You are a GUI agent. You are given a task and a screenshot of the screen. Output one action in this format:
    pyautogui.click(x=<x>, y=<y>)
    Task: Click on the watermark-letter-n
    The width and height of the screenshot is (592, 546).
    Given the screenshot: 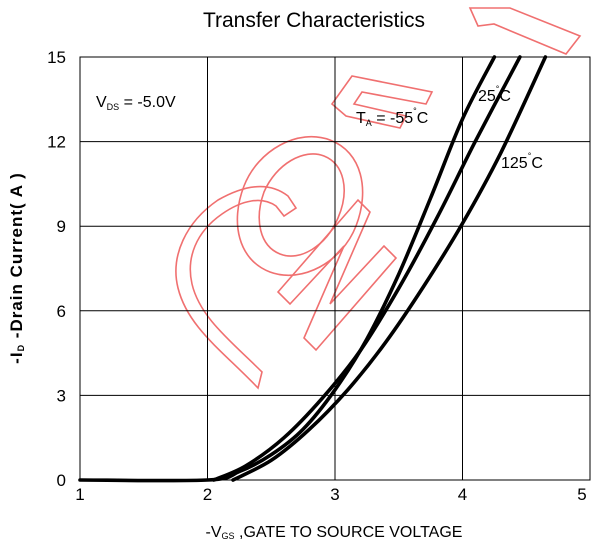 What is the action you would take?
    pyautogui.click(x=337, y=275)
    